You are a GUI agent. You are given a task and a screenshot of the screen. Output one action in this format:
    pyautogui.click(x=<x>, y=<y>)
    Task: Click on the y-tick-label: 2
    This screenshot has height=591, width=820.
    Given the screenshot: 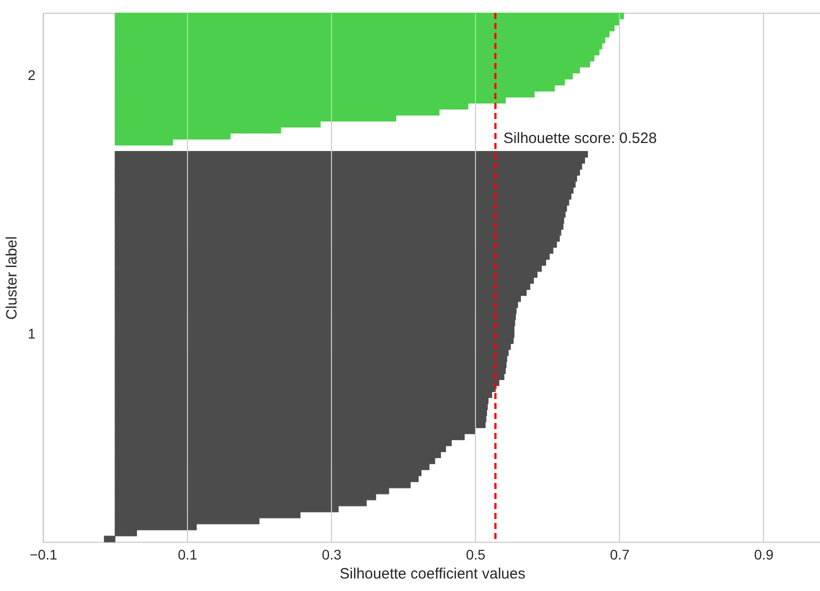 What is the action you would take?
    pyautogui.click(x=32, y=75)
    